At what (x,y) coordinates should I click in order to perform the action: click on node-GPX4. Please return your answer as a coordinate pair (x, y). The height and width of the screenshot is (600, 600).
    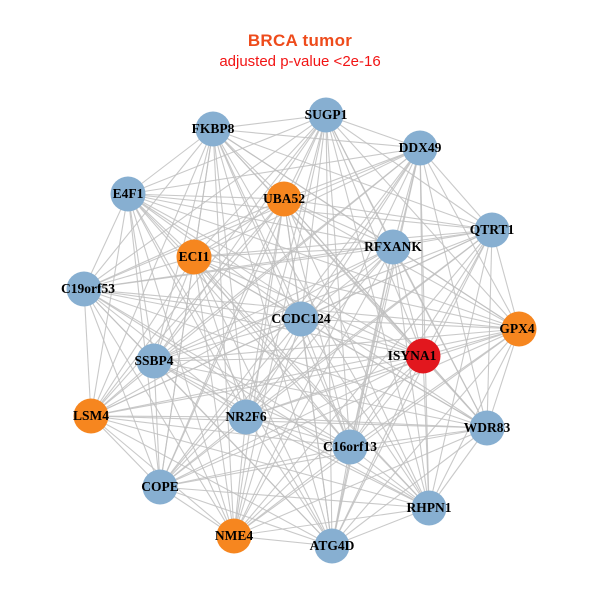
    Looking at the image, I should click on (519, 329).